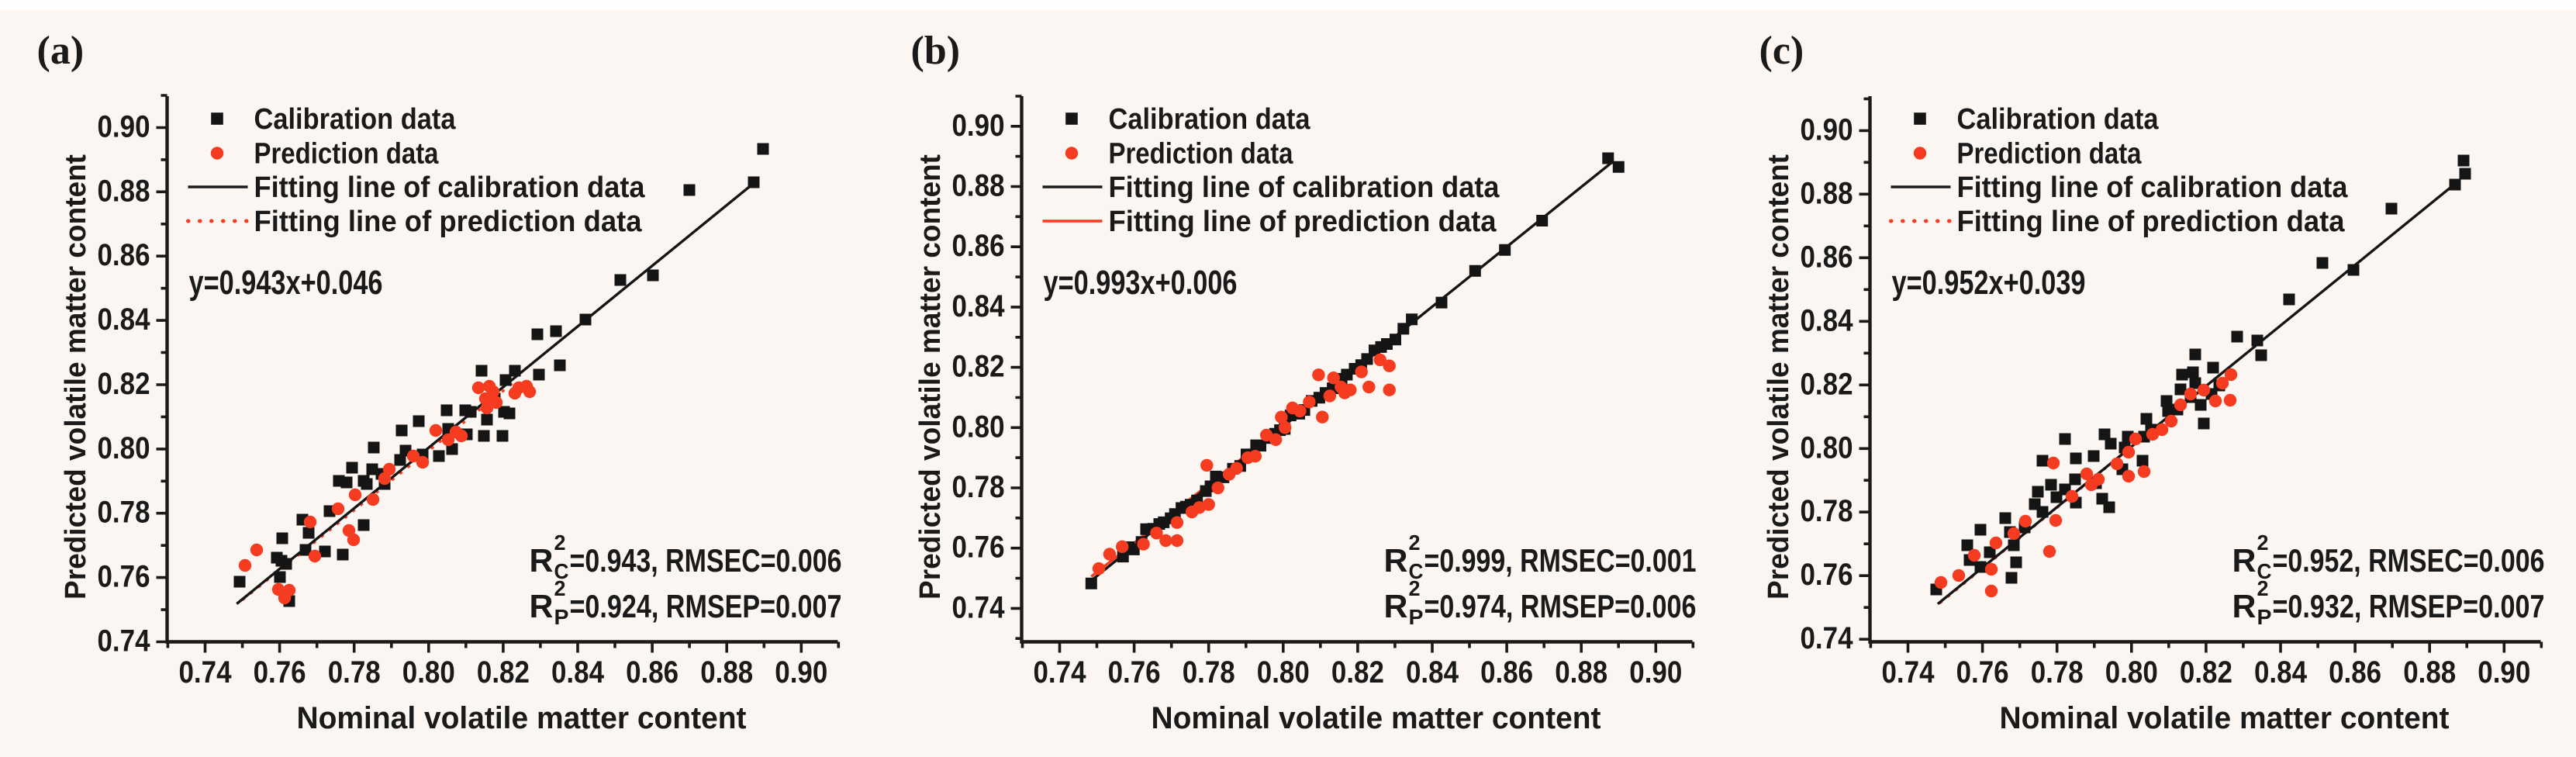 This screenshot has height=757, width=2576. Describe the element at coordinates (706, 606) in the screenshot. I see `svg-text: =0.924, RMSEP=0.007` at that location.